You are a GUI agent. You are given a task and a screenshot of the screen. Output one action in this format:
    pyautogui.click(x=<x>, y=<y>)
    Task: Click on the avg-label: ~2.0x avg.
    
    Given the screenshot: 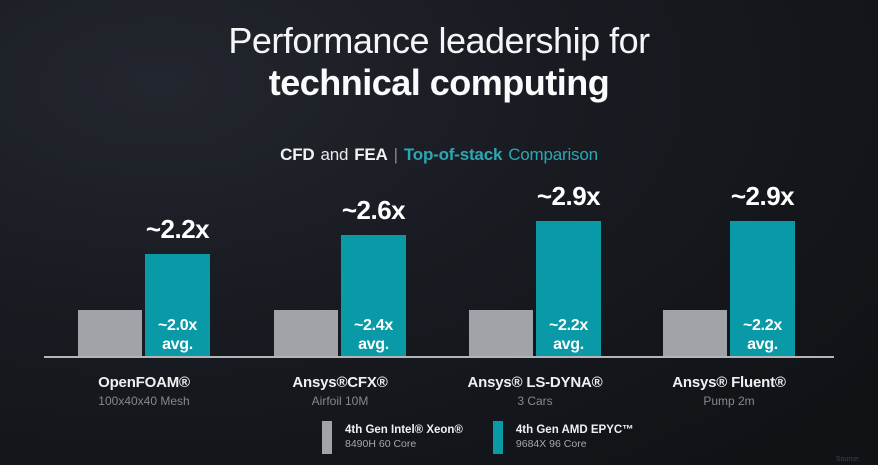 What is the action you would take?
    pyautogui.click(x=177, y=335)
    